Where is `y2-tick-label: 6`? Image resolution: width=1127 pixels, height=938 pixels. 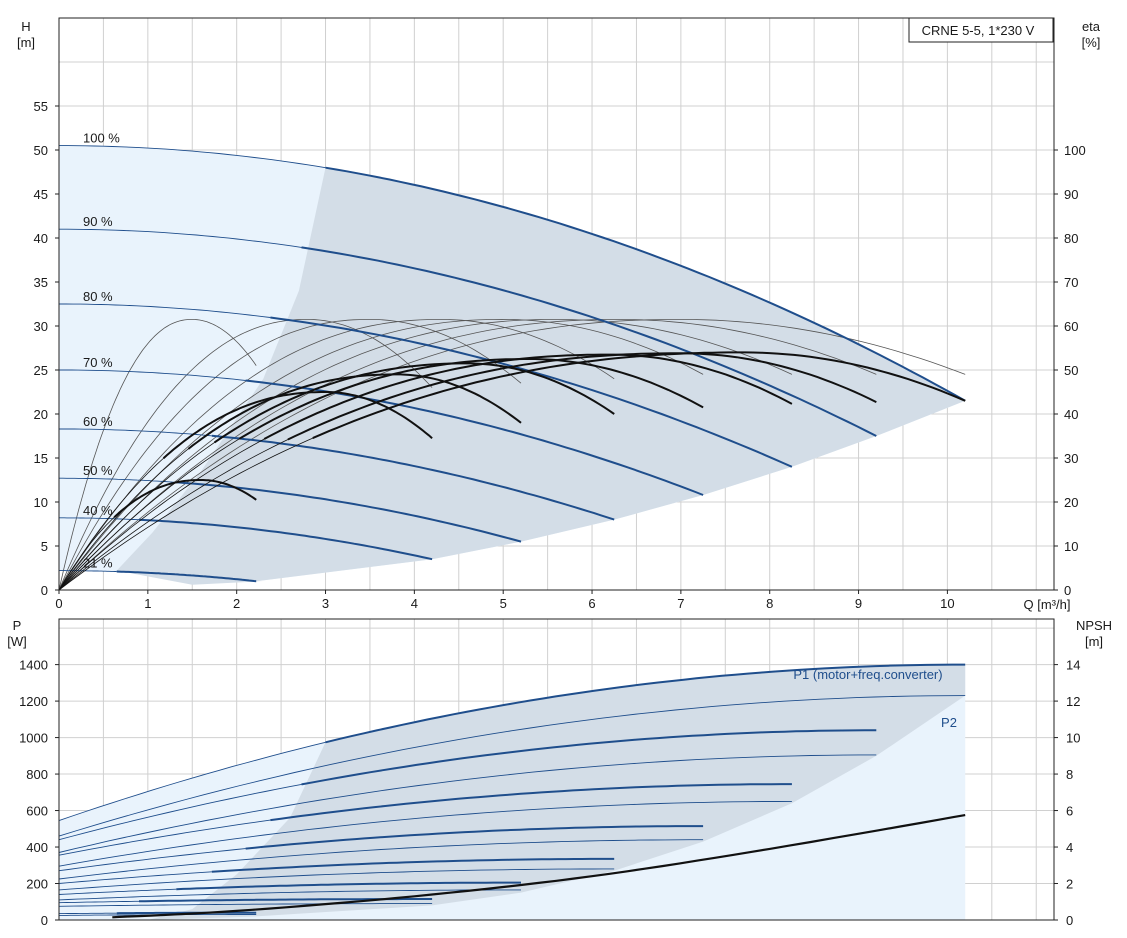 y2-tick-label: 6 is located at coordinates (1069, 811).